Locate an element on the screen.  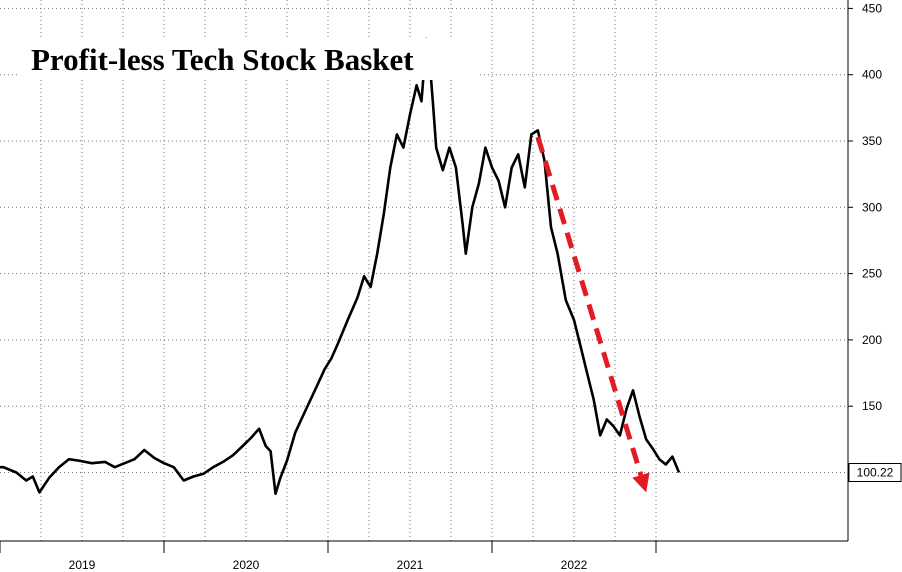
chart-title: Profit-less Tech Stock Basket is located at coordinates (222, 59).